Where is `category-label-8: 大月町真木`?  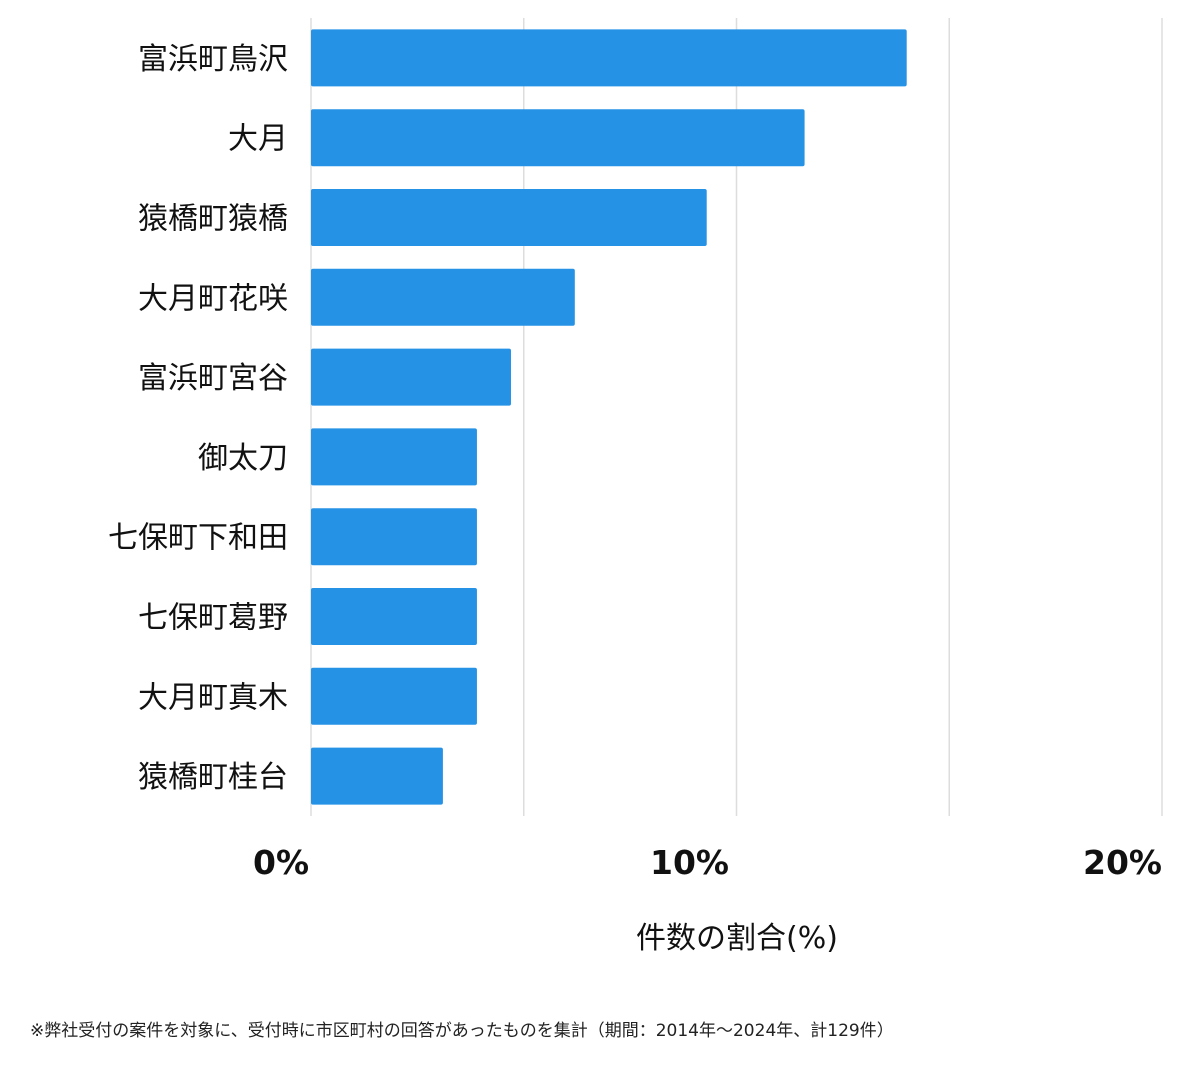 category-label-8: 大月町真木 is located at coordinates (213, 697).